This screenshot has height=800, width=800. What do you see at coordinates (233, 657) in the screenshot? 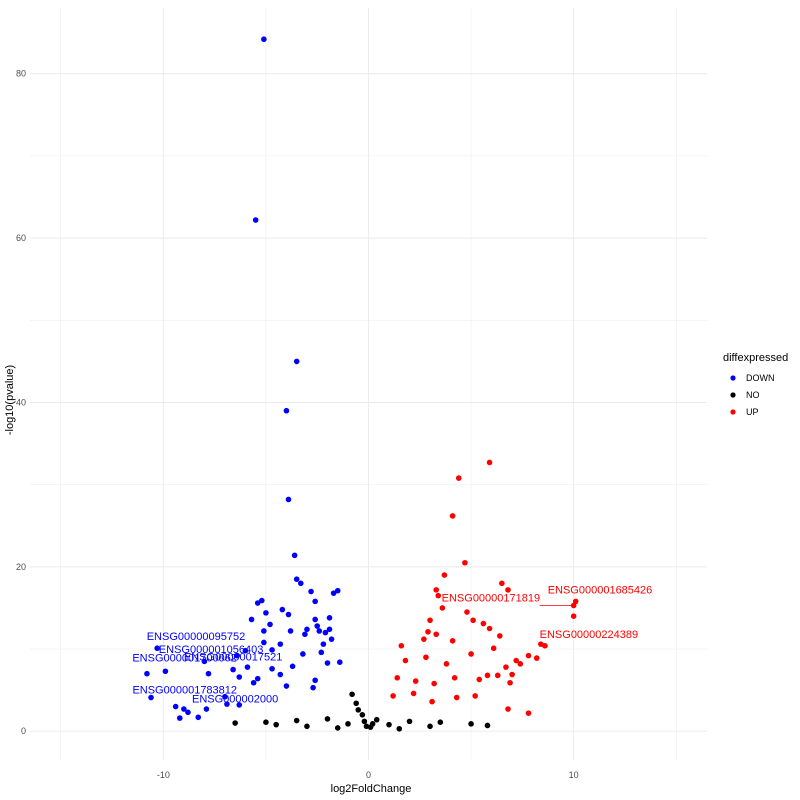
I see `gene-label: ENSG00000017521` at bounding box center [233, 657].